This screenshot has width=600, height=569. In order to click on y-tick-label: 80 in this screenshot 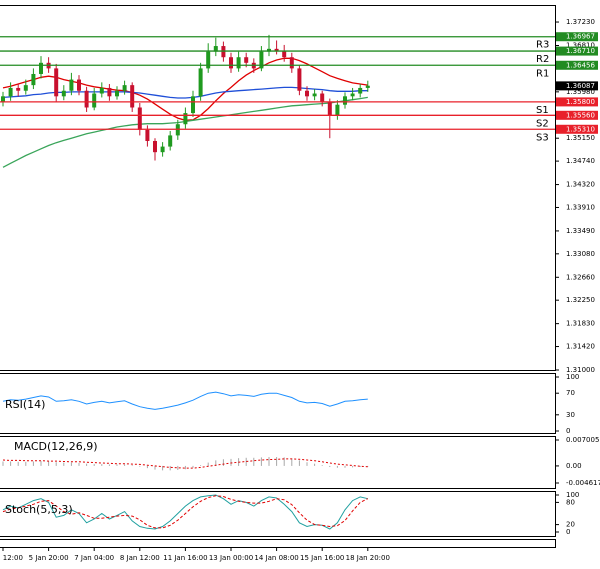, I will do `click(570, 502)`.